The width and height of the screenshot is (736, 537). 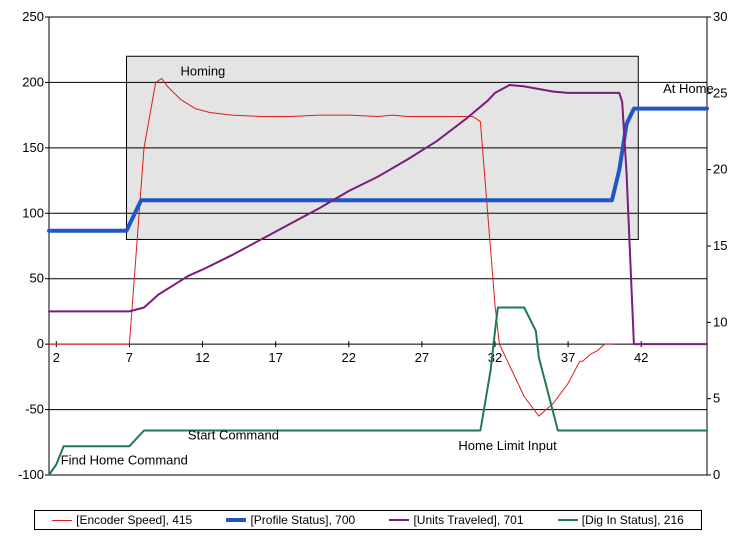 I want to click on legend-label: [Units Traveled], 701, so click(x=468, y=520).